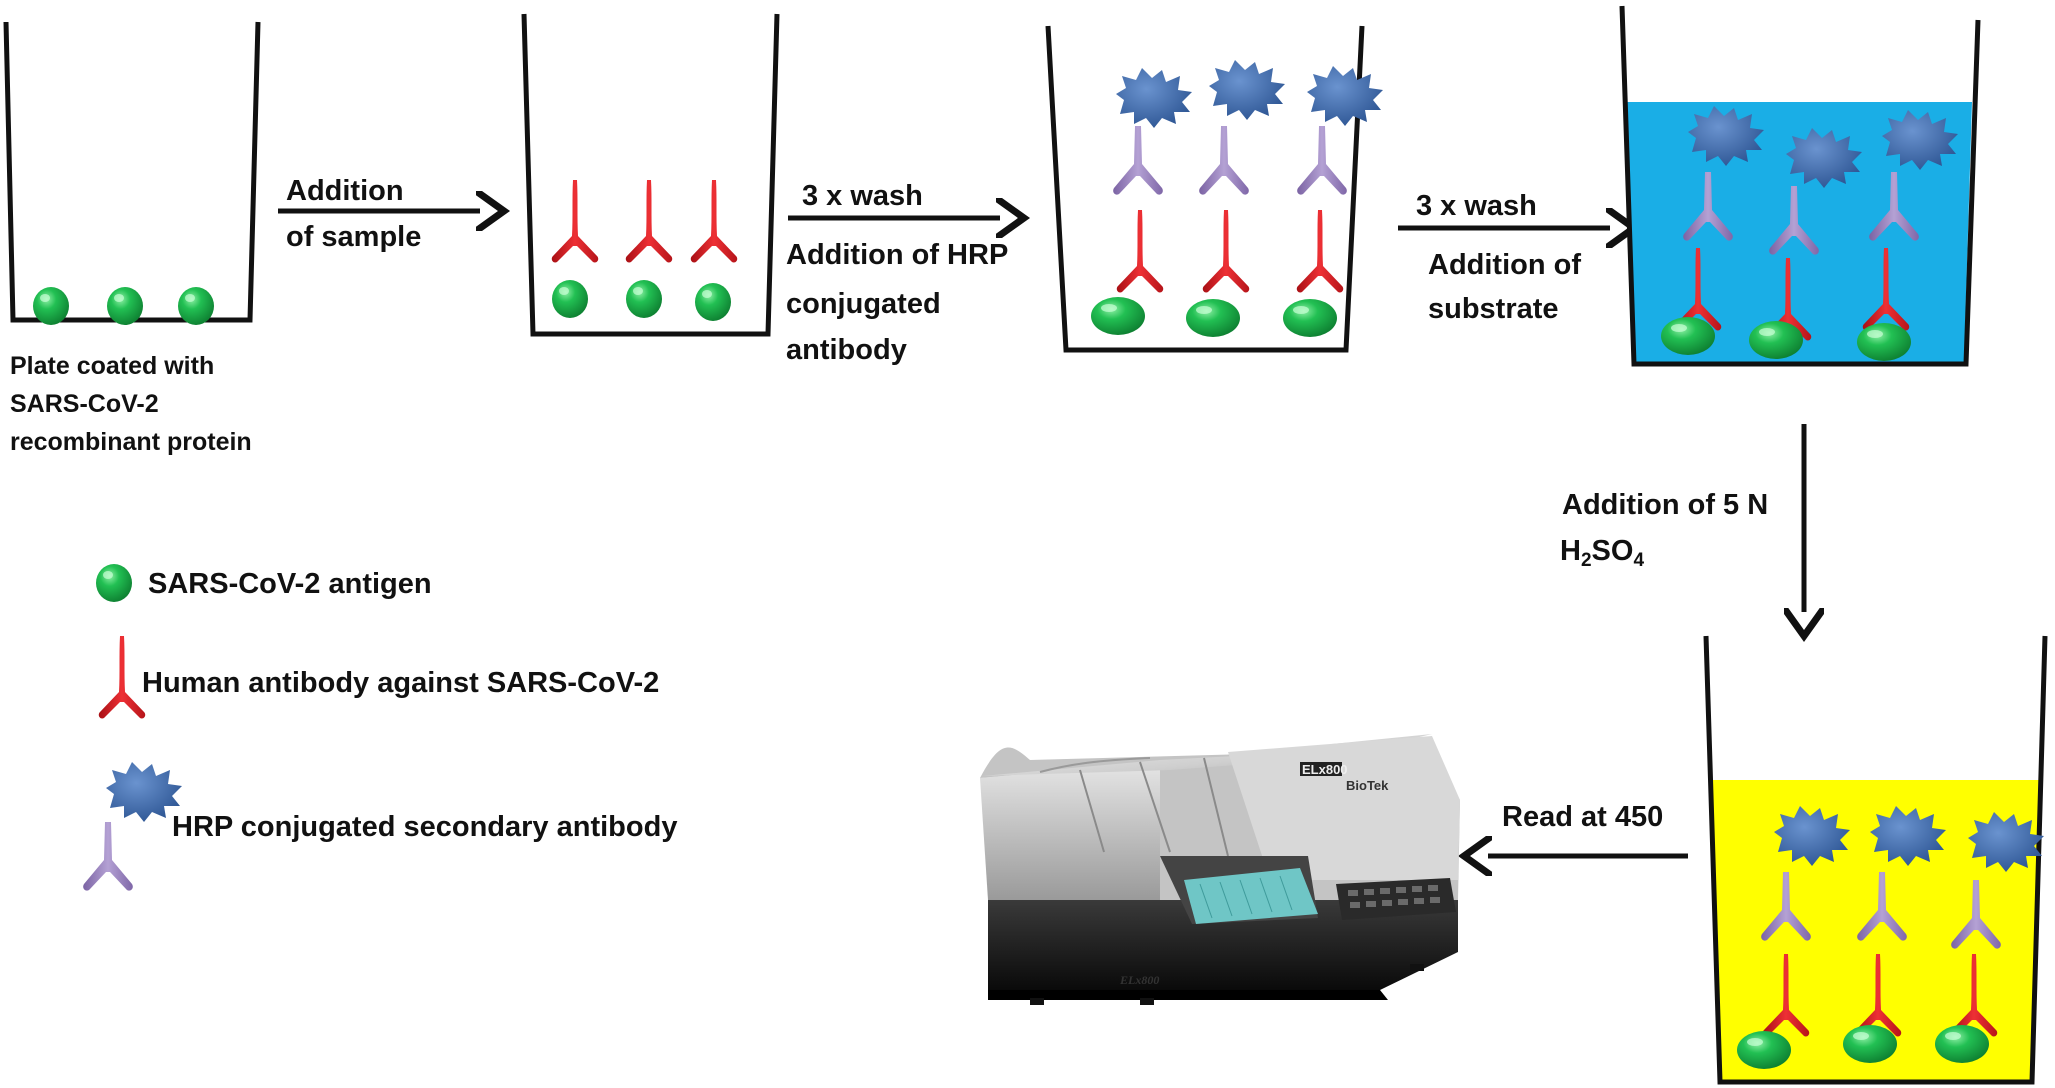  What do you see at coordinates (131, 442) in the screenshot?
I see `coated-caption-line: recombinant protein` at bounding box center [131, 442].